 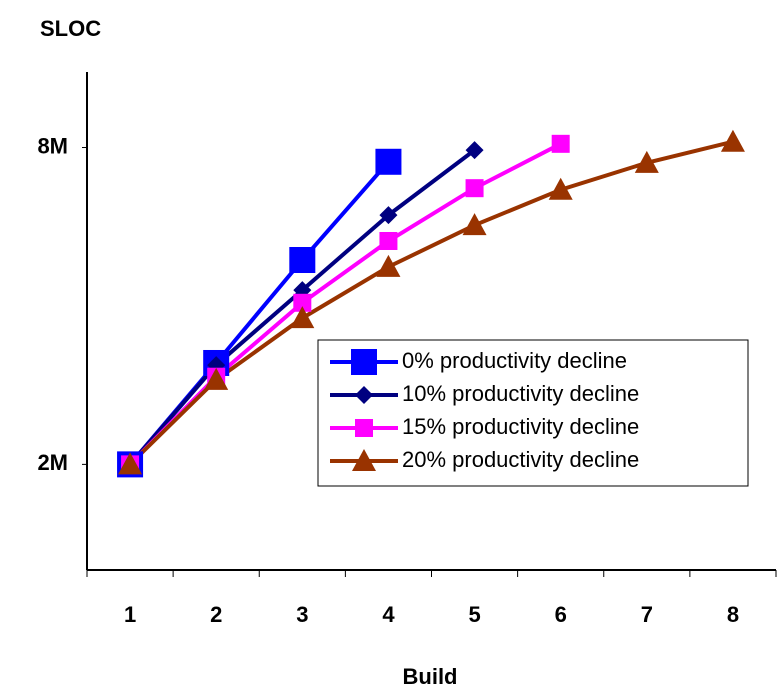 What do you see at coordinates (520, 459) in the screenshot?
I see `legend-label: 20% productivity decline` at bounding box center [520, 459].